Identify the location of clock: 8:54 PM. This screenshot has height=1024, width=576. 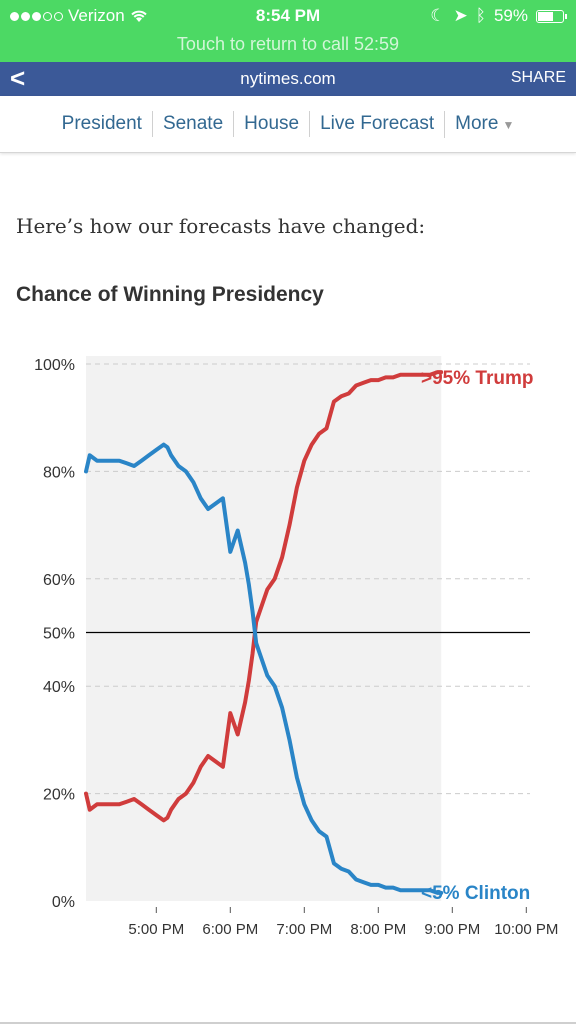
(288, 15).